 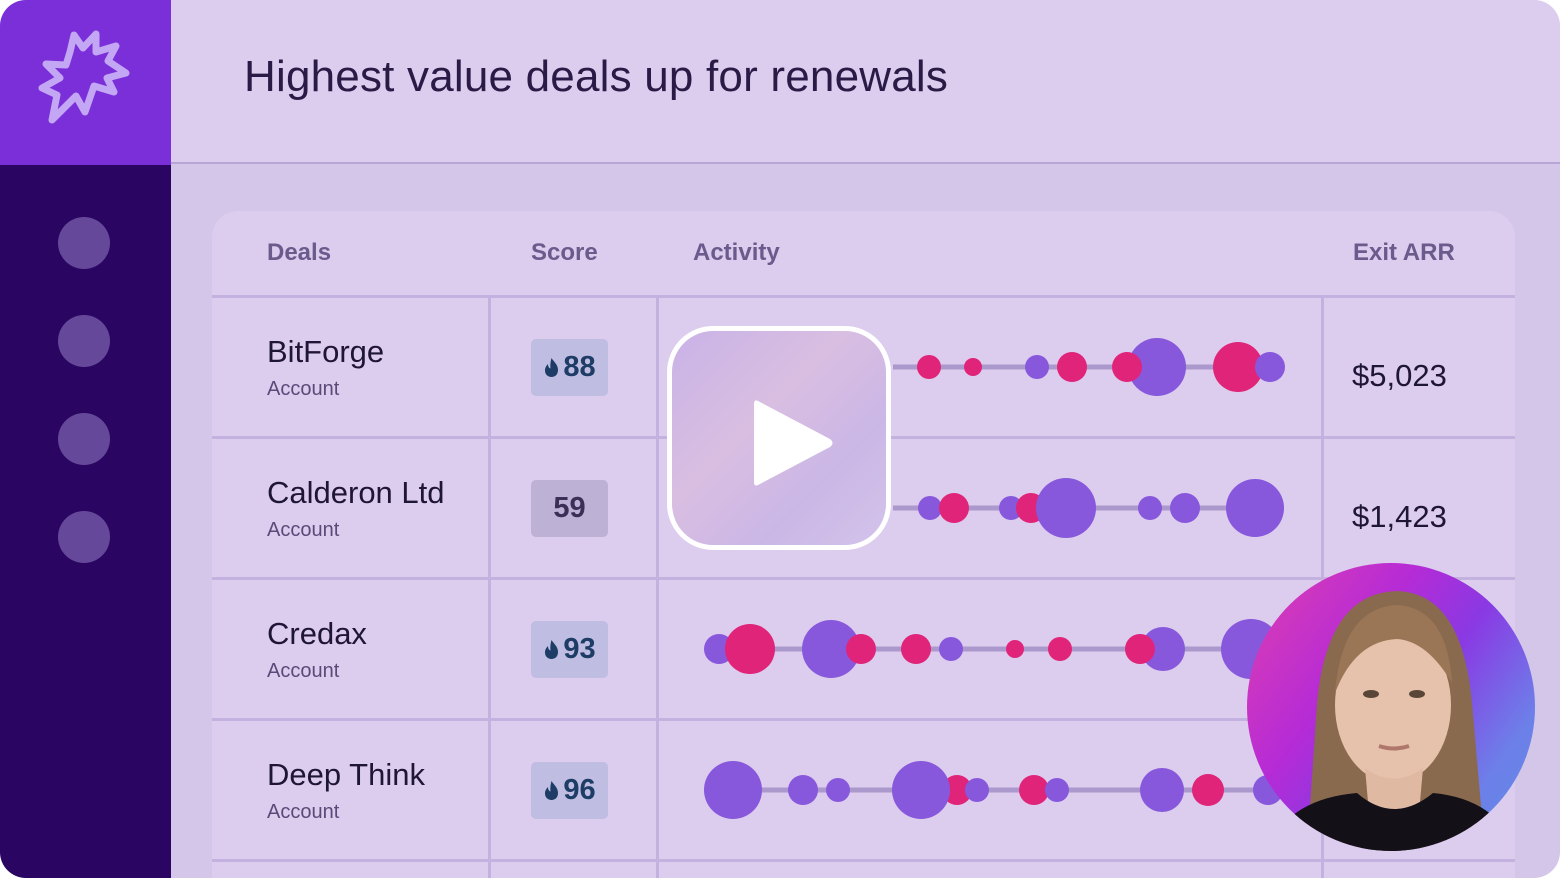 I want to click on table-row: Credax Account 93, so click(x=863, y=649).